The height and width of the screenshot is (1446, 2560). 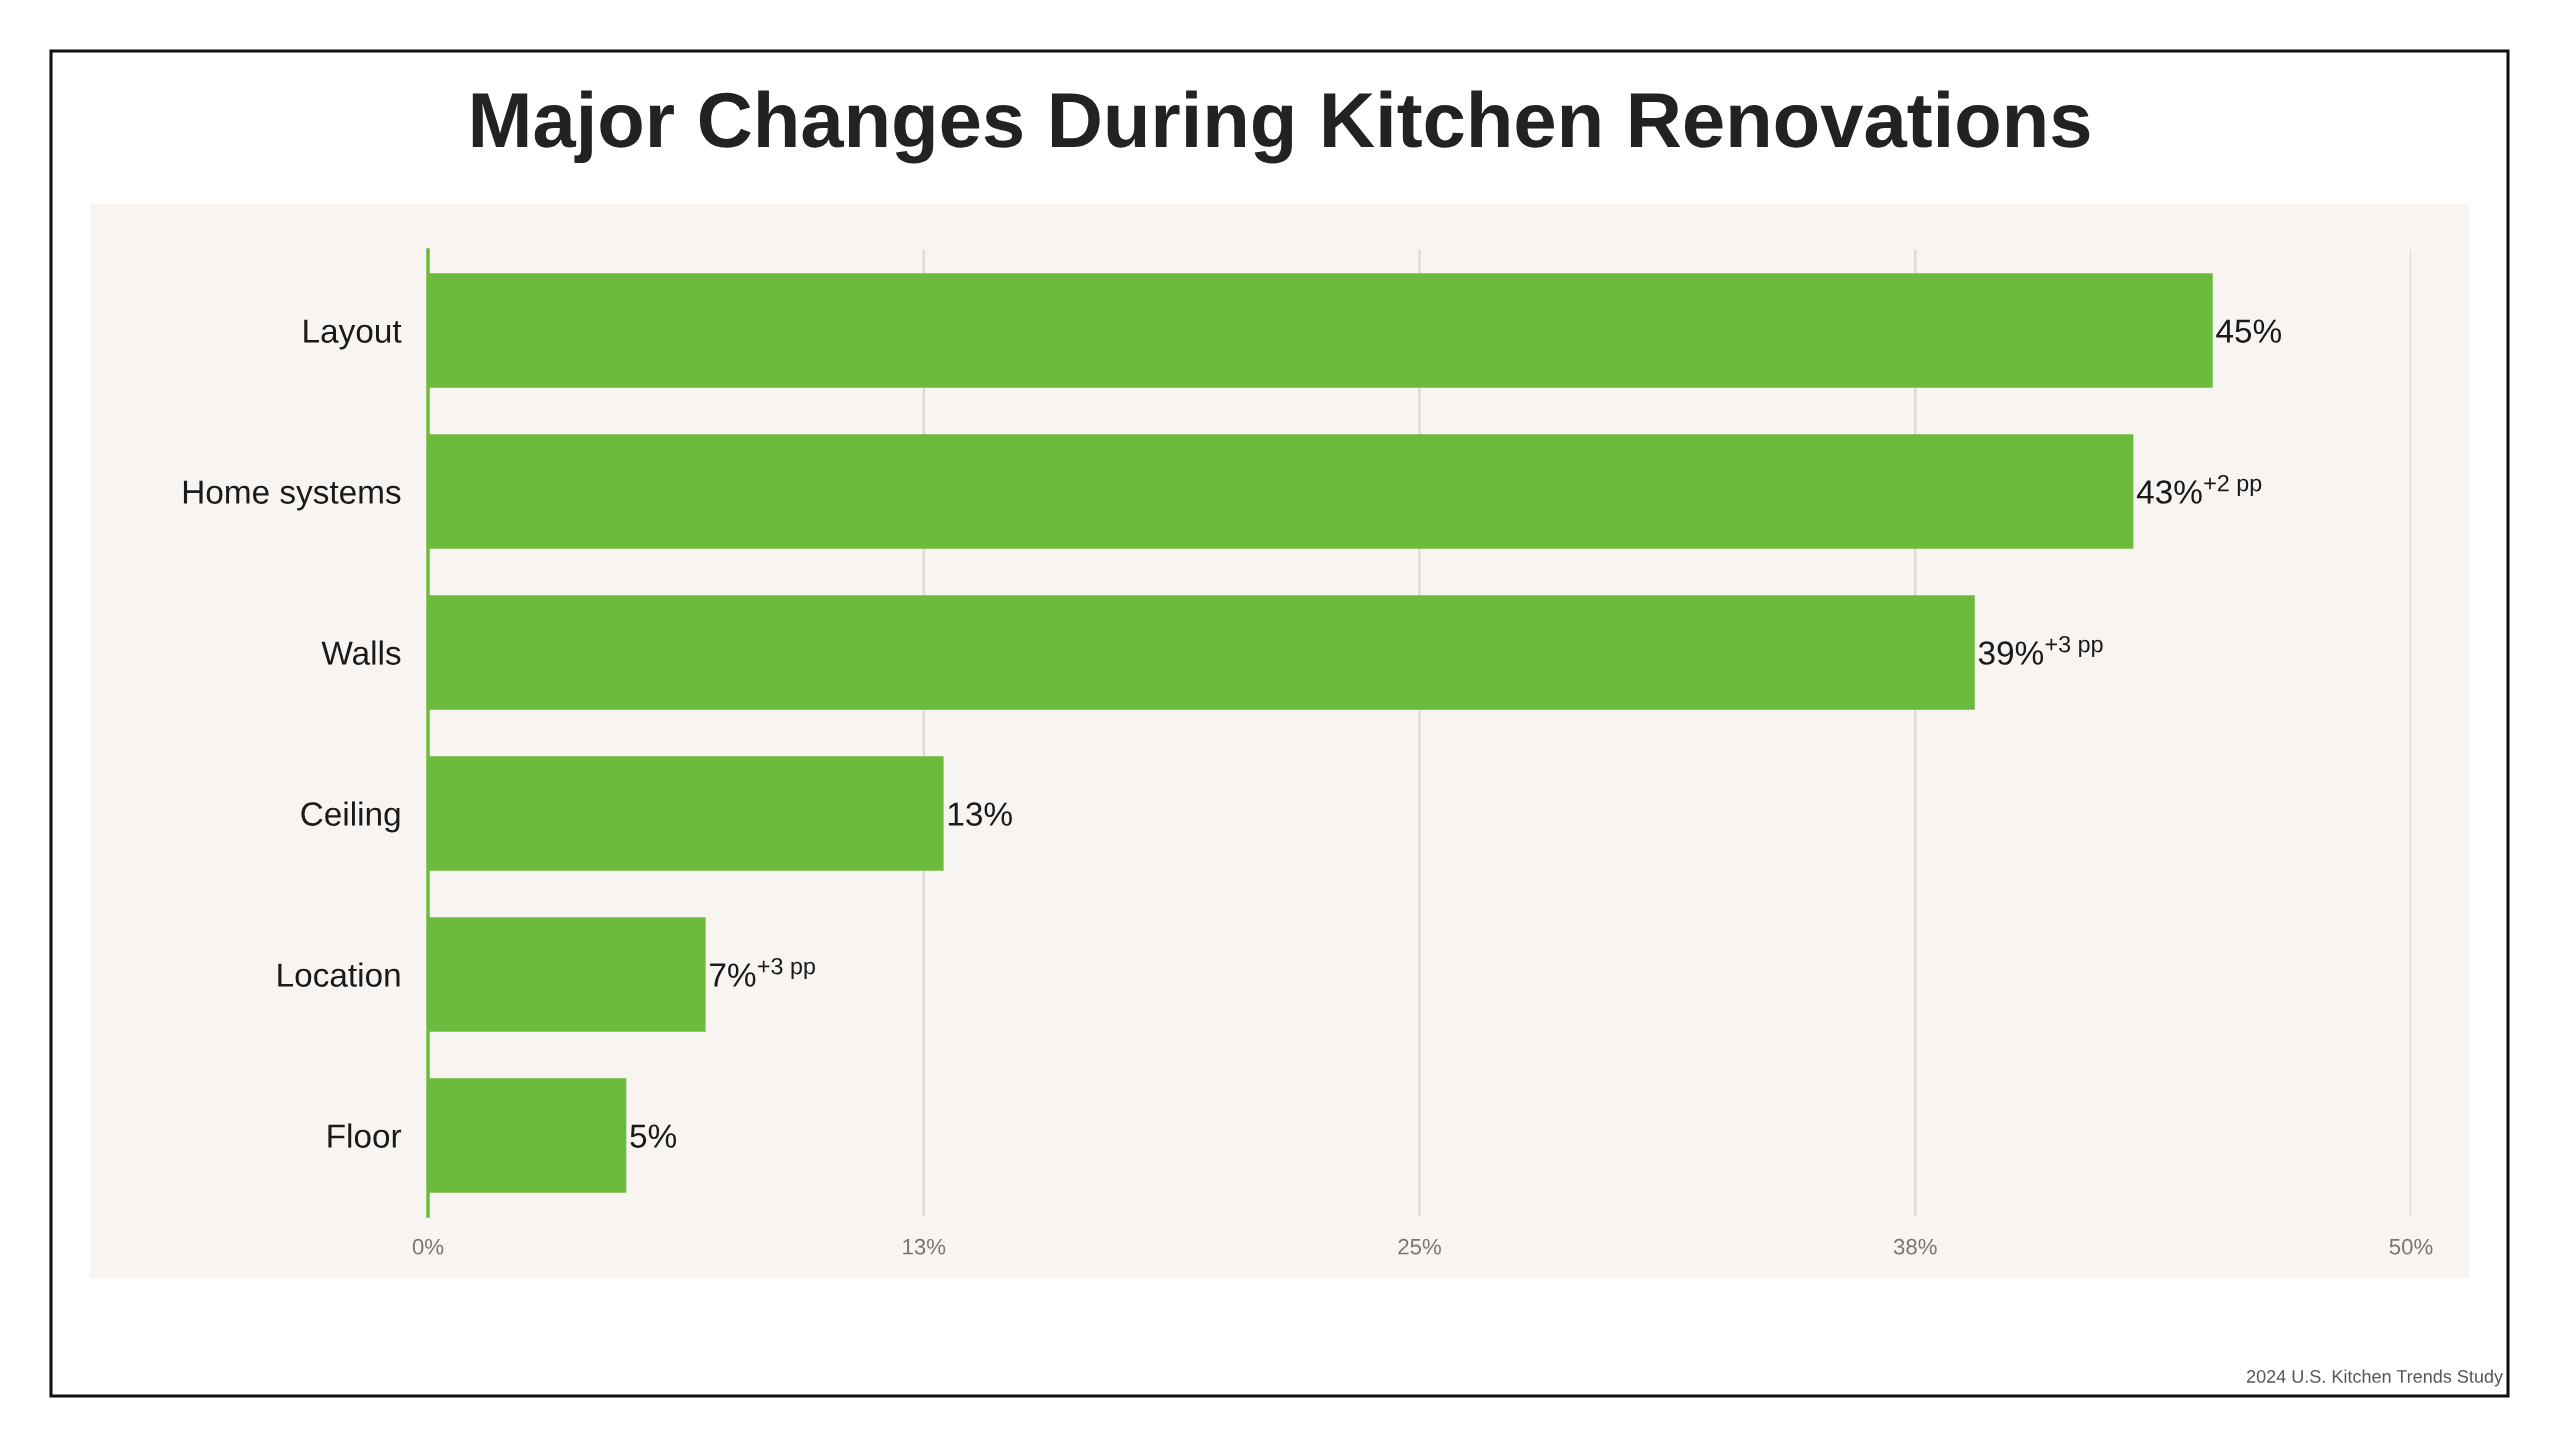 What do you see at coordinates (428, 1246) in the screenshot?
I see `x-tick-label: 0%` at bounding box center [428, 1246].